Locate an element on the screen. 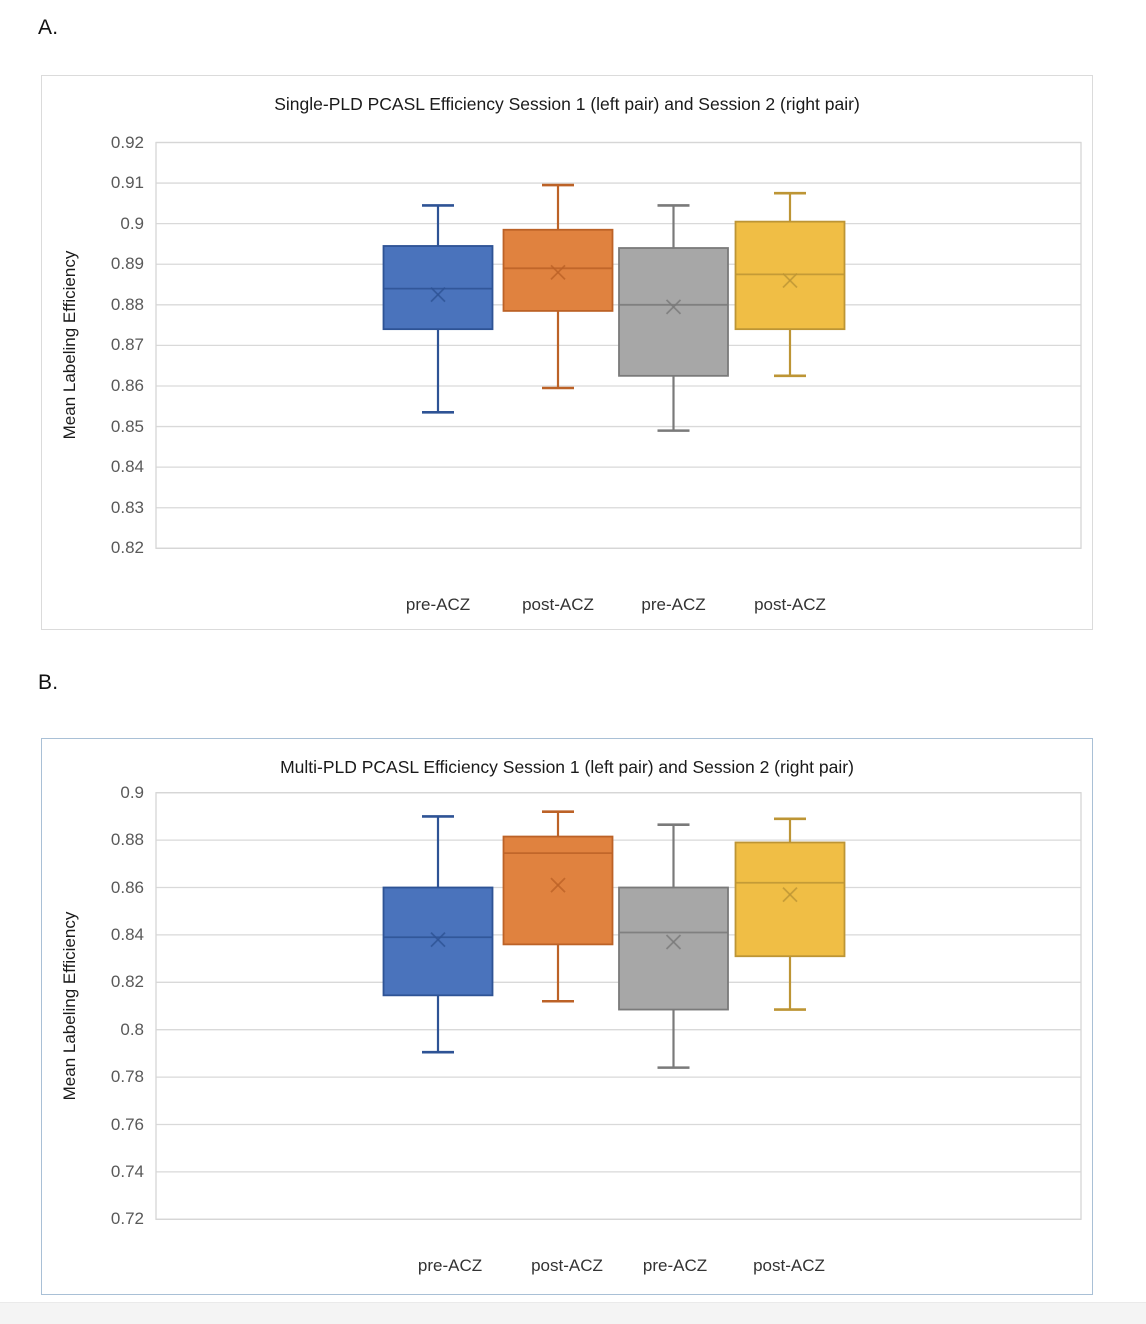 The height and width of the screenshot is (1324, 1146). y-tick-label: 0.76 is located at coordinates (127, 1124).